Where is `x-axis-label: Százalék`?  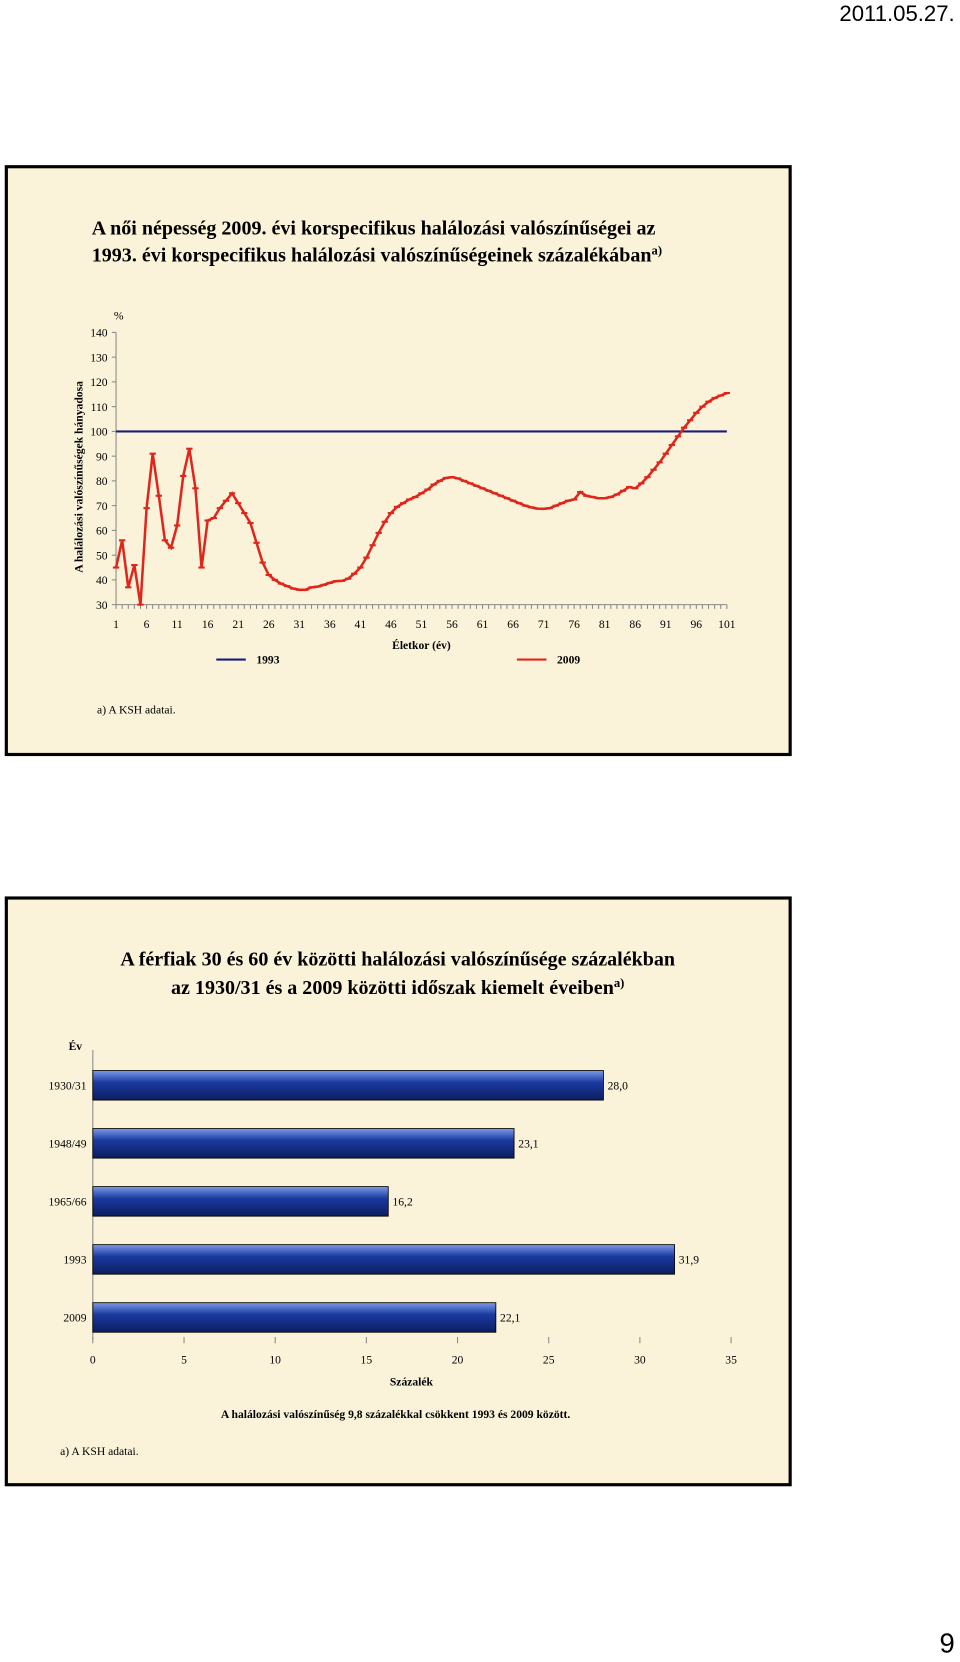
x-axis-label: Százalék is located at coordinates (412, 1382).